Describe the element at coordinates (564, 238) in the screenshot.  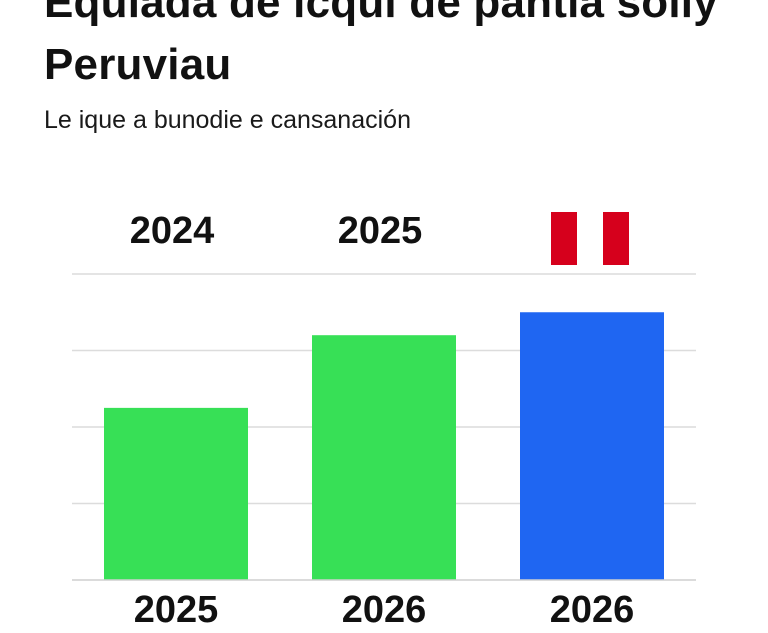
I see `flag-stripe-left` at that location.